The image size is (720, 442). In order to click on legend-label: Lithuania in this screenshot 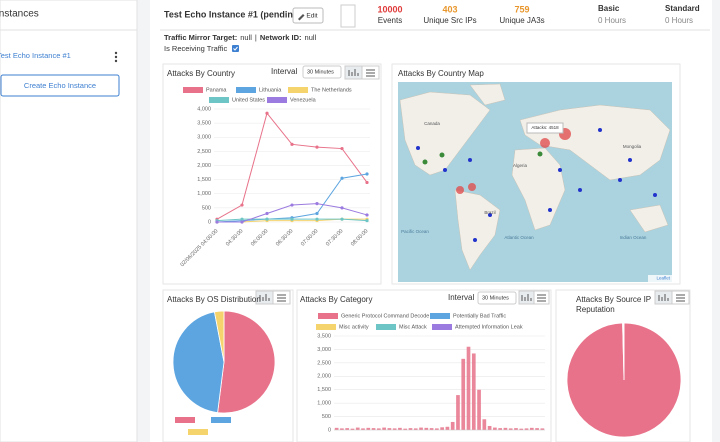, I will do `click(270, 90)`.